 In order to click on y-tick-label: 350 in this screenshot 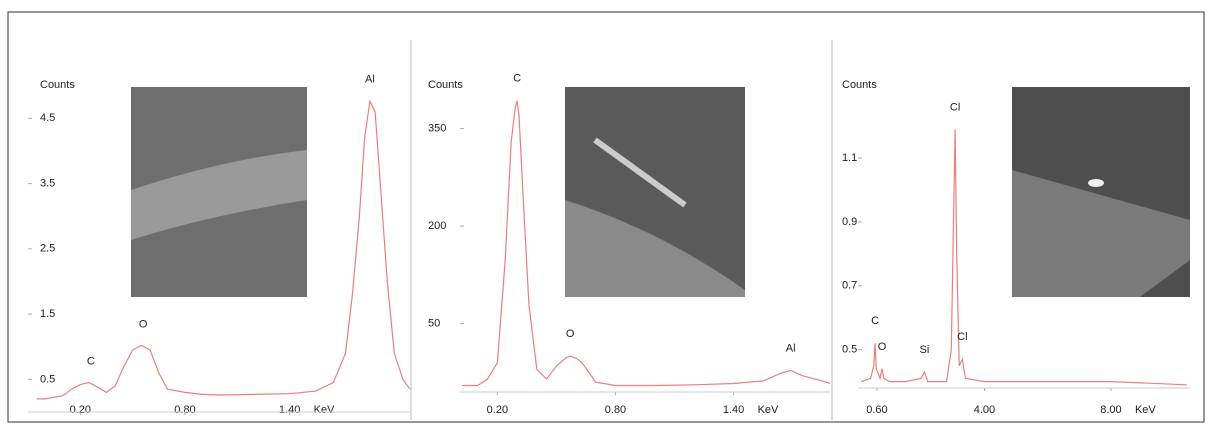, I will do `click(437, 128)`.